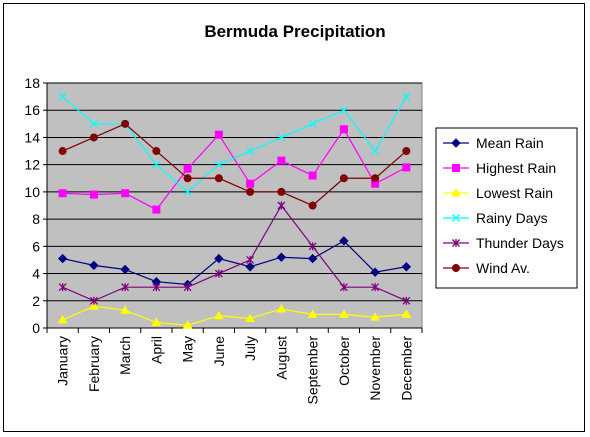  I want to click on y-tick-label: 10, so click(32, 192).